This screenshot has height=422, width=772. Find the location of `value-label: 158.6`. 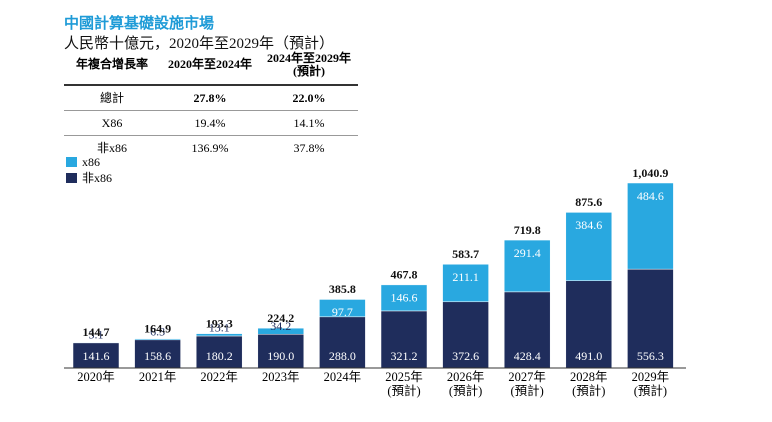

value-label: 158.6 is located at coordinates (157, 356).